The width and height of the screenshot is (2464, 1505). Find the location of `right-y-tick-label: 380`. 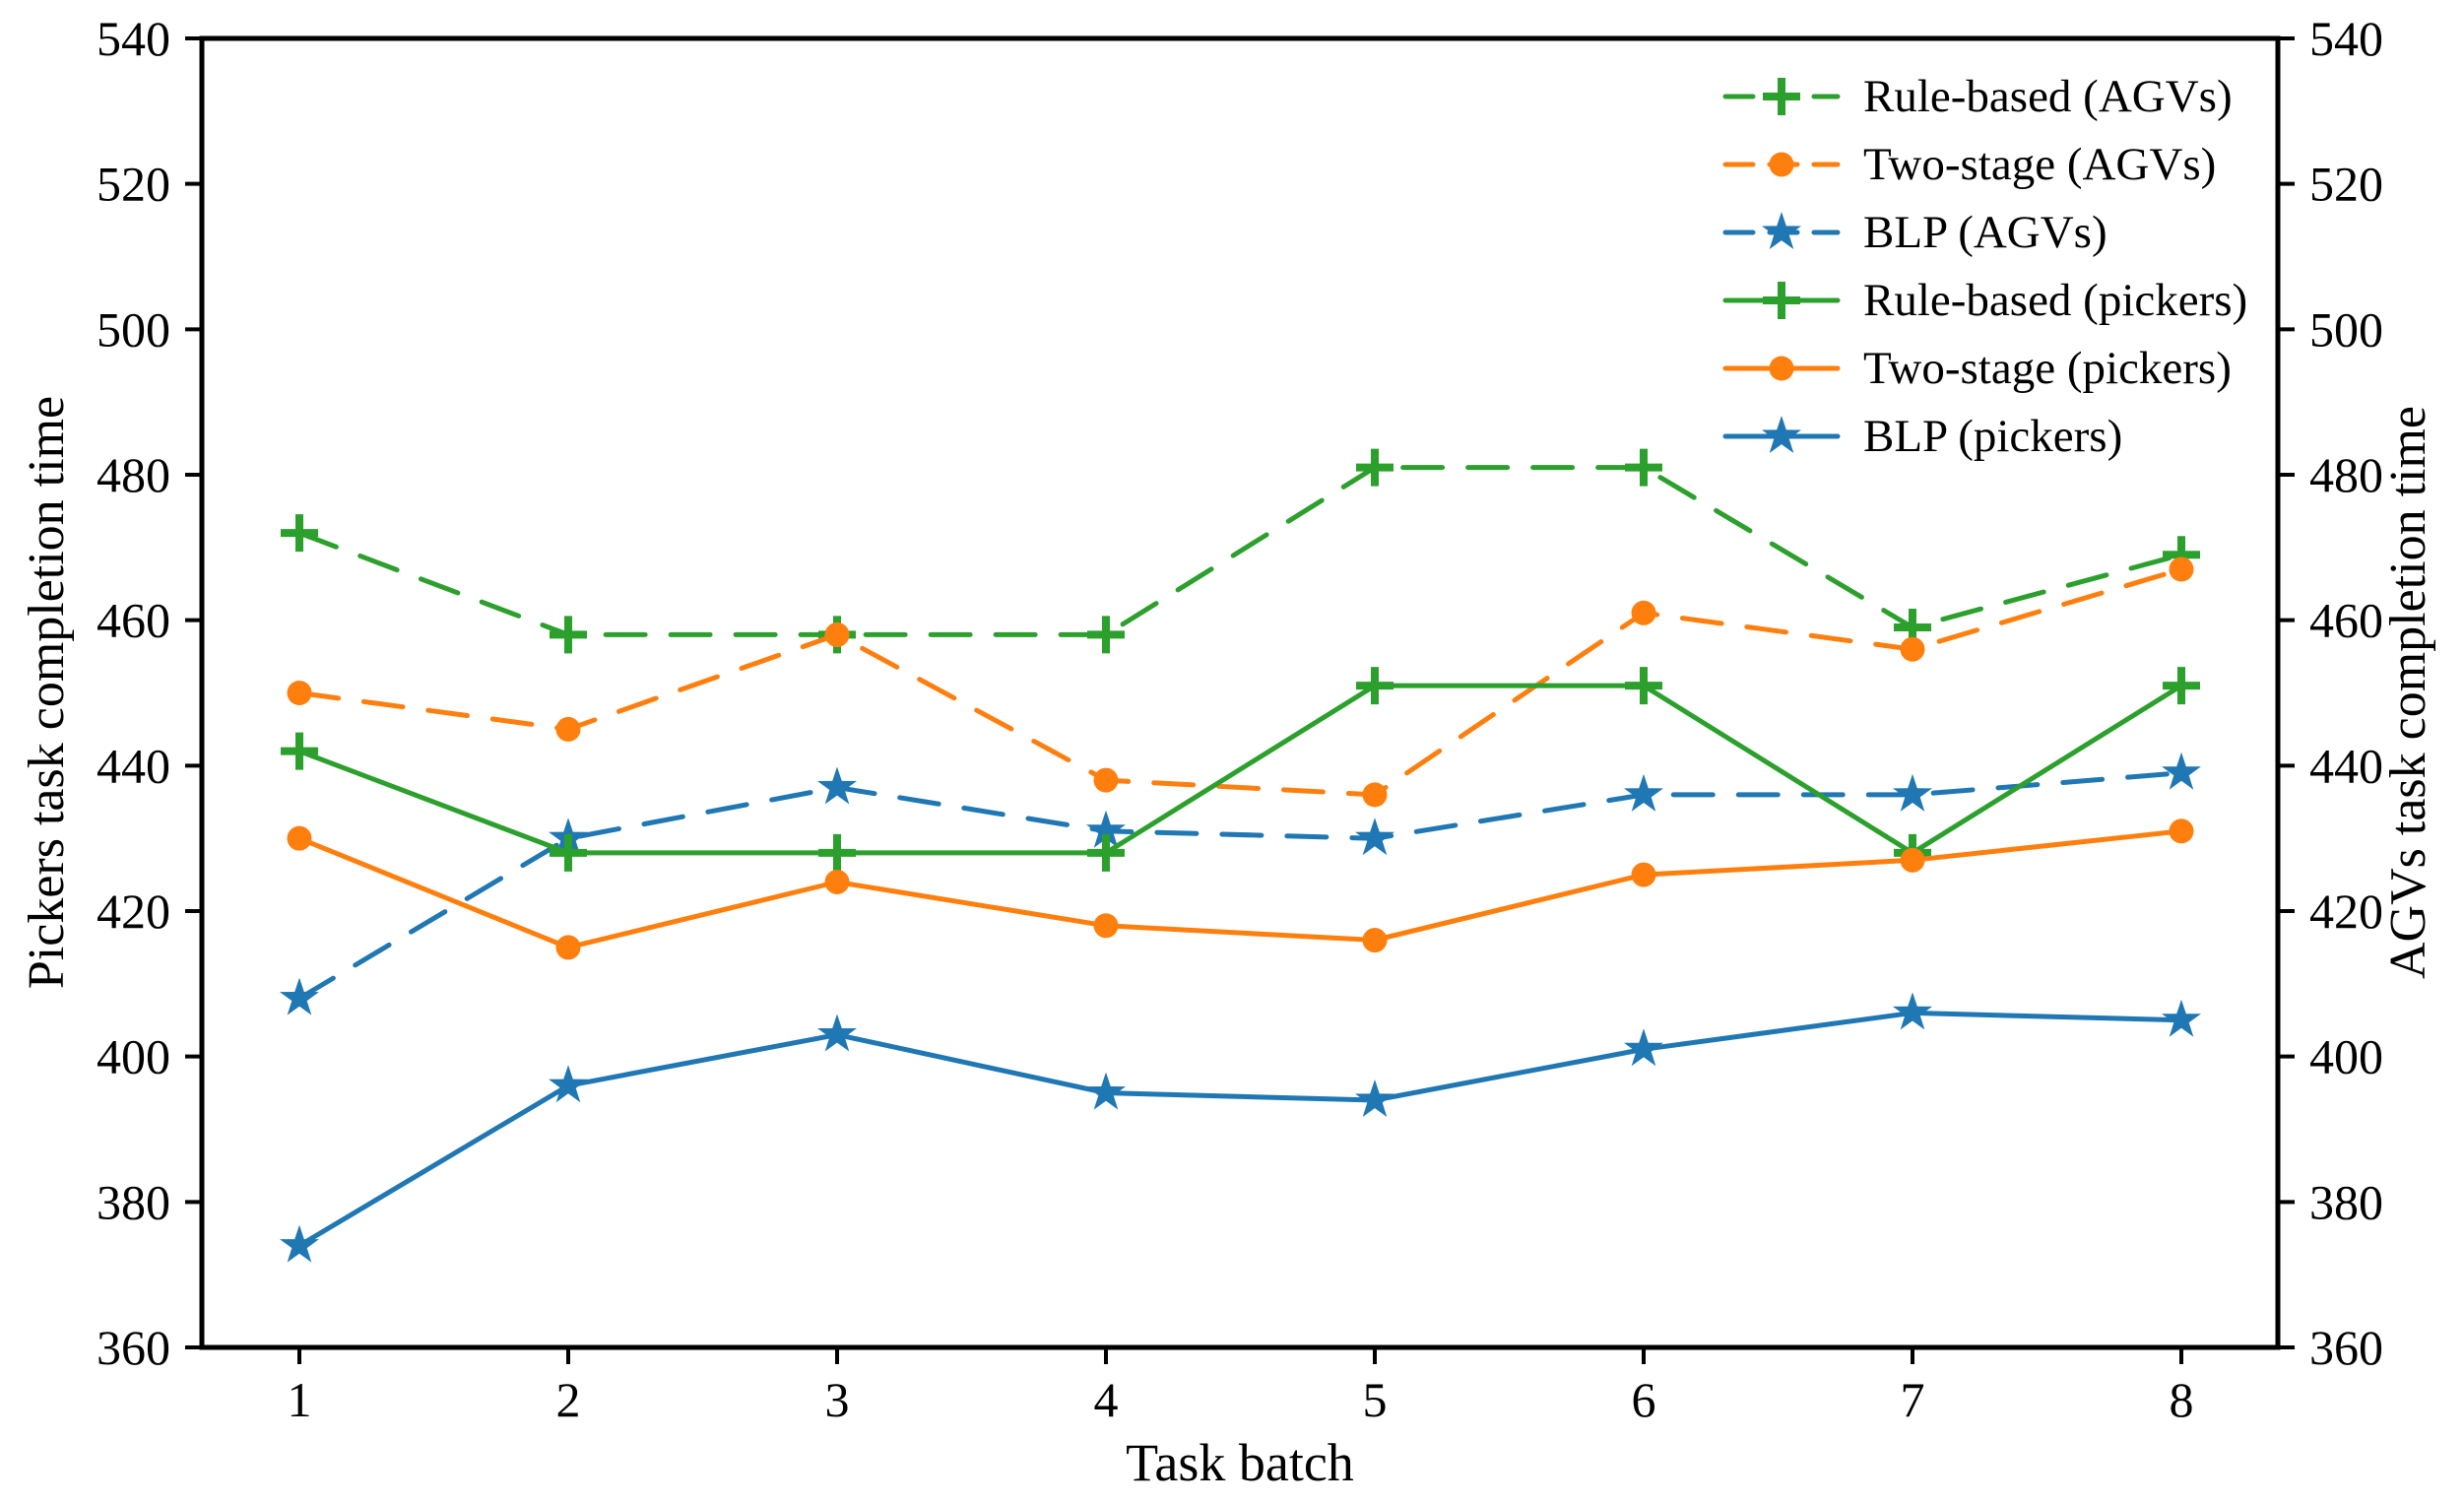

right-y-tick-label: 380 is located at coordinates (2346, 1201).